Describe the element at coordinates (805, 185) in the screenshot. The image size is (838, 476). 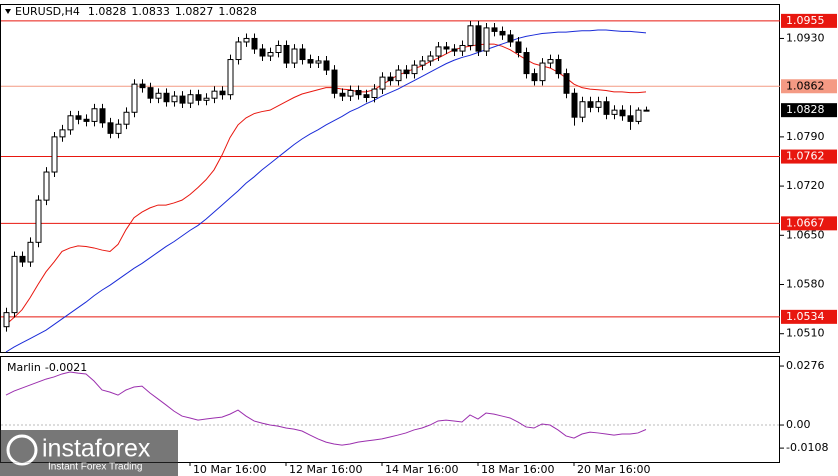
I see `y-tick-label: 1.0720` at that location.